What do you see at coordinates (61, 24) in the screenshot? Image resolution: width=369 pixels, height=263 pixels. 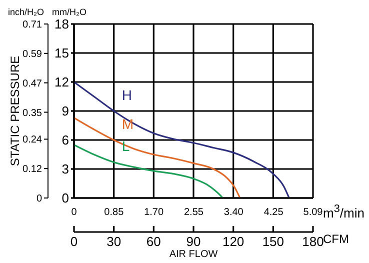 I see `y-tick-label: 18` at bounding box center [61, 24].